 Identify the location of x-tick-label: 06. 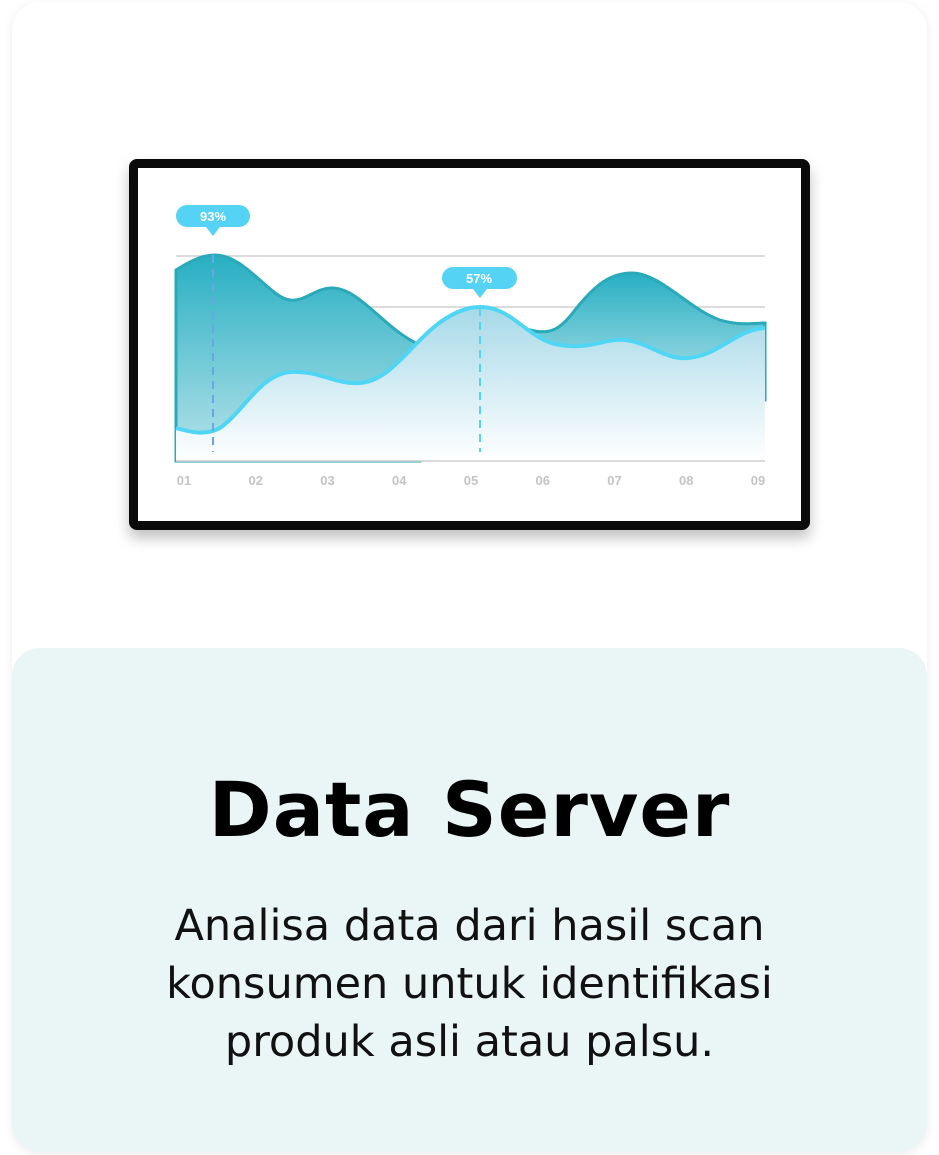
(543, 480).